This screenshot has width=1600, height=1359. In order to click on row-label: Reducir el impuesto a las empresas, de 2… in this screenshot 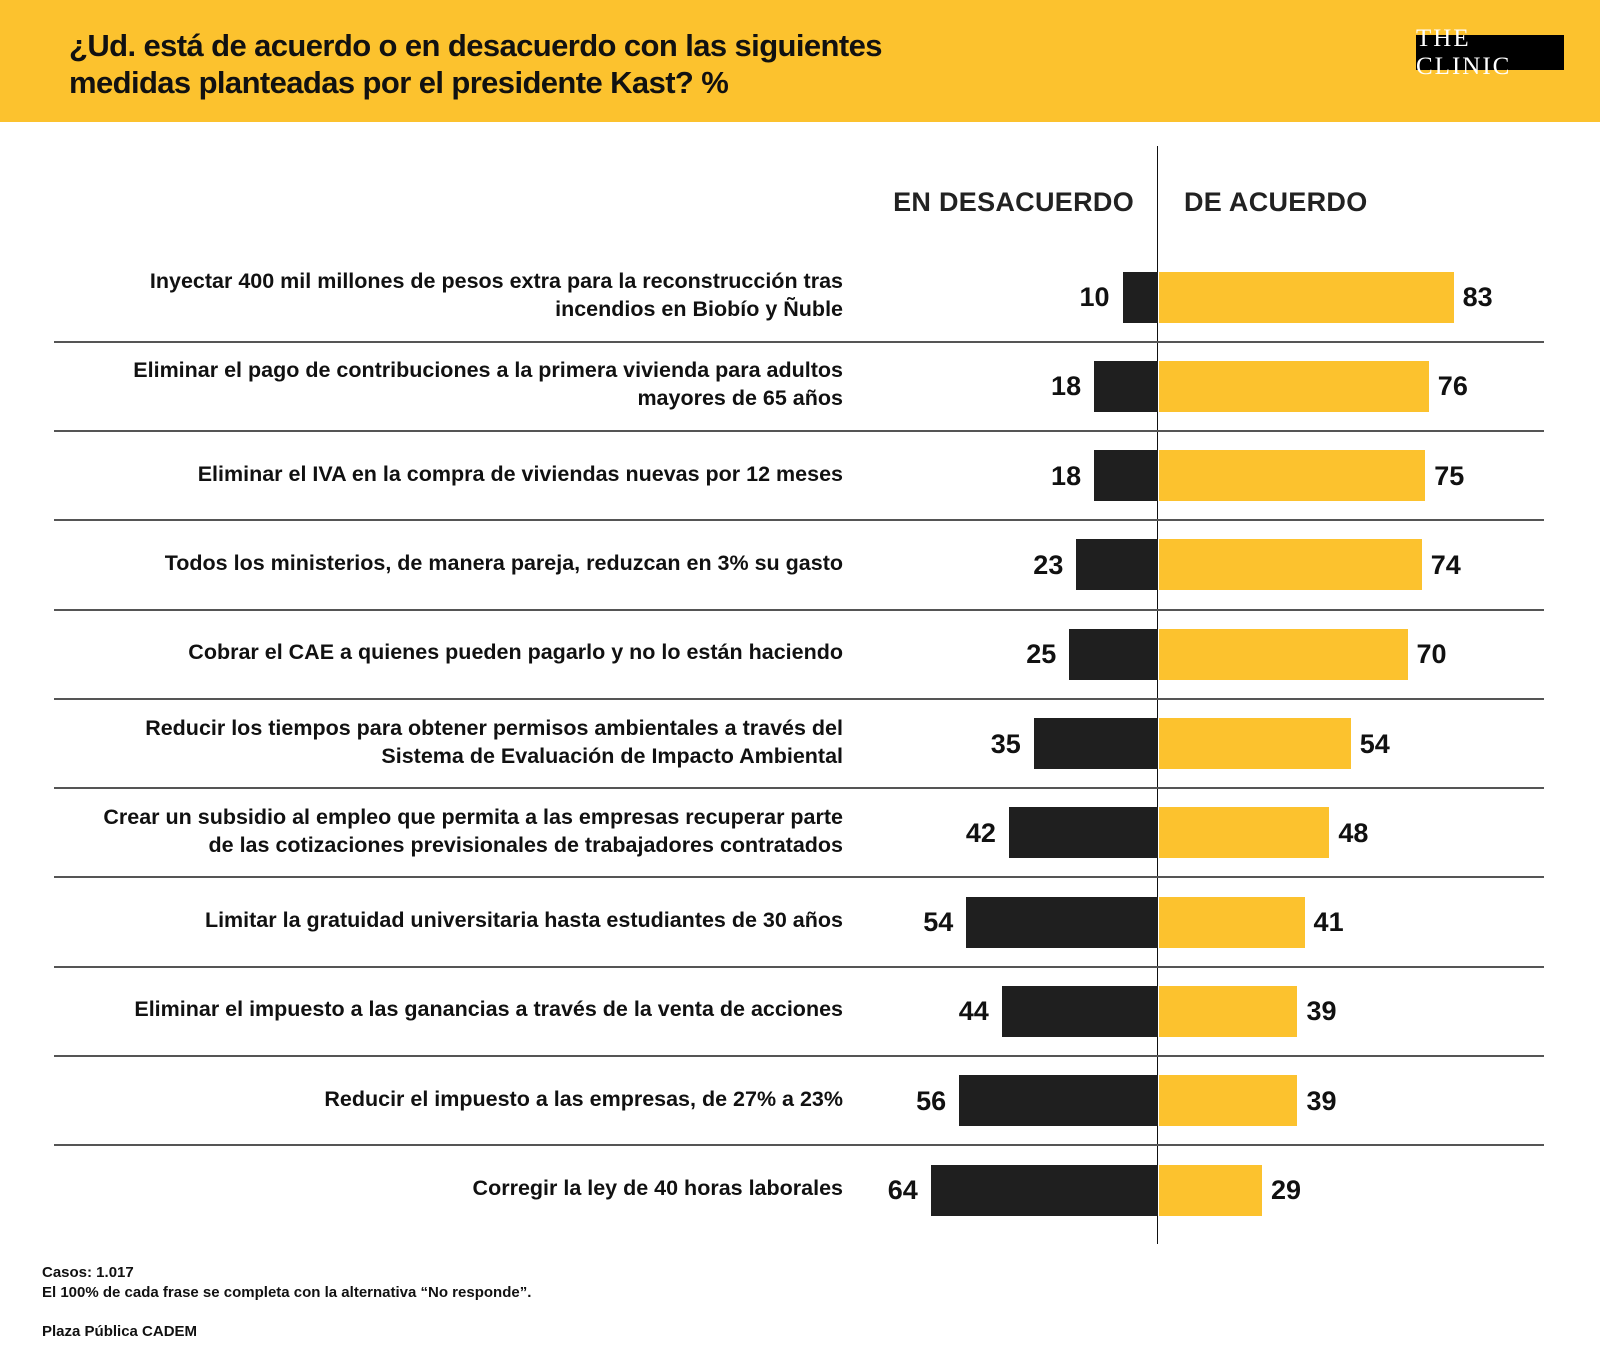, I will do `click(443, 1099)`.